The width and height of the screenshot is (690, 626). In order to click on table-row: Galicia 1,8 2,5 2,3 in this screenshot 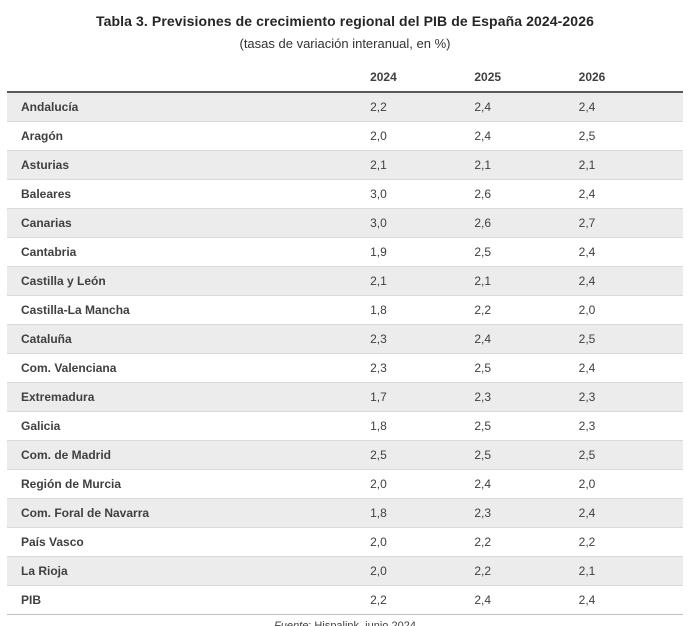, I will do `click(345, 426)`.